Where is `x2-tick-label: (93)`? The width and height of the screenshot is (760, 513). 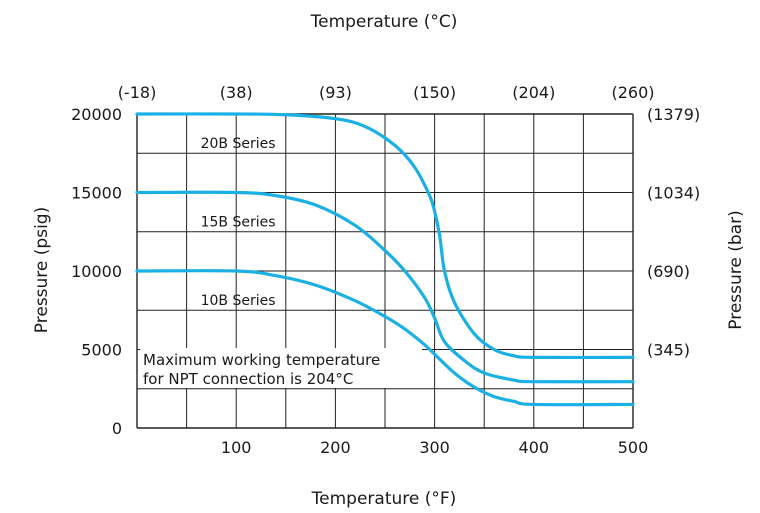 x2-tick-label: (93) is located at coordinates (335, 92).